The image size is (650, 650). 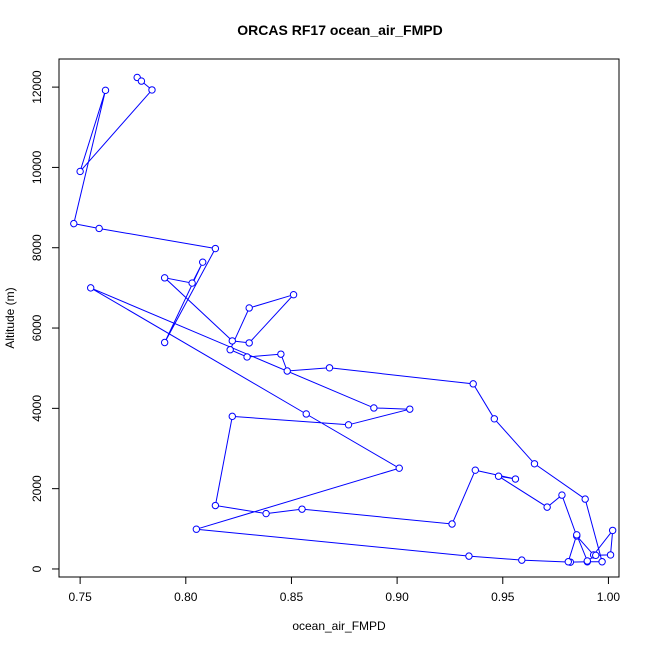 What do you see at coordinates (37, 167) in the screenshot?
I see `y-tick-label: 10000` at bounding box center [37, 167].